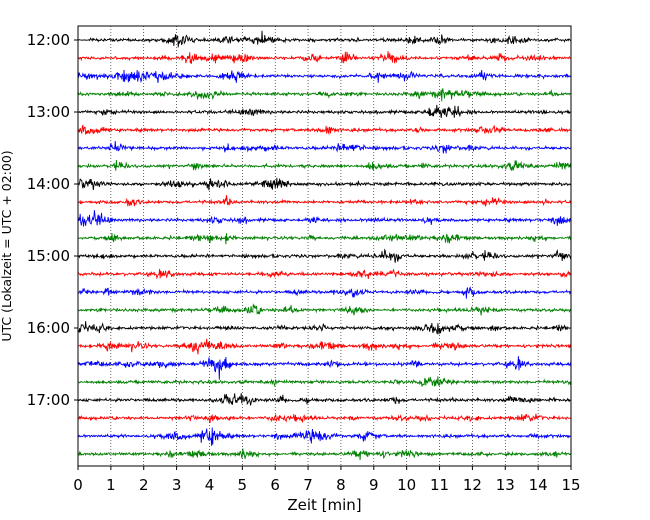 Image resolution: width=650 pixels, height=520 pixels. Describe the element at coordinates (144, 485) in the screenshot. I see `x-tick-label-2: 2` at that location.